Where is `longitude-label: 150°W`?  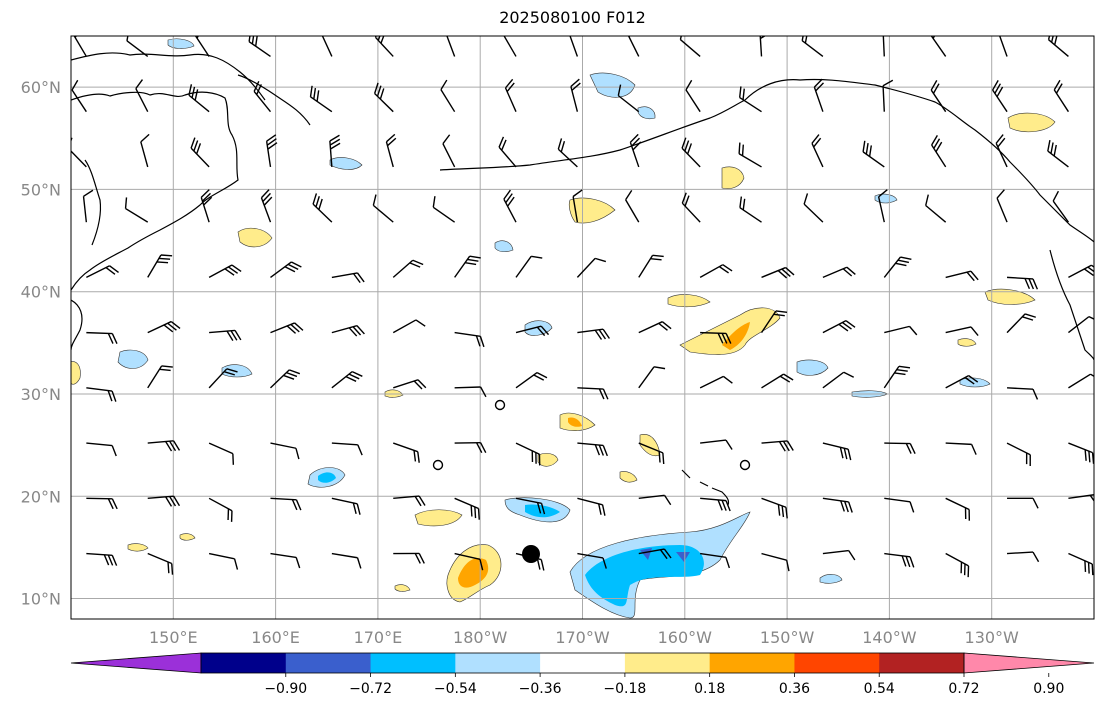
longitude-label: 150°W is located at coordinates (787, 637).